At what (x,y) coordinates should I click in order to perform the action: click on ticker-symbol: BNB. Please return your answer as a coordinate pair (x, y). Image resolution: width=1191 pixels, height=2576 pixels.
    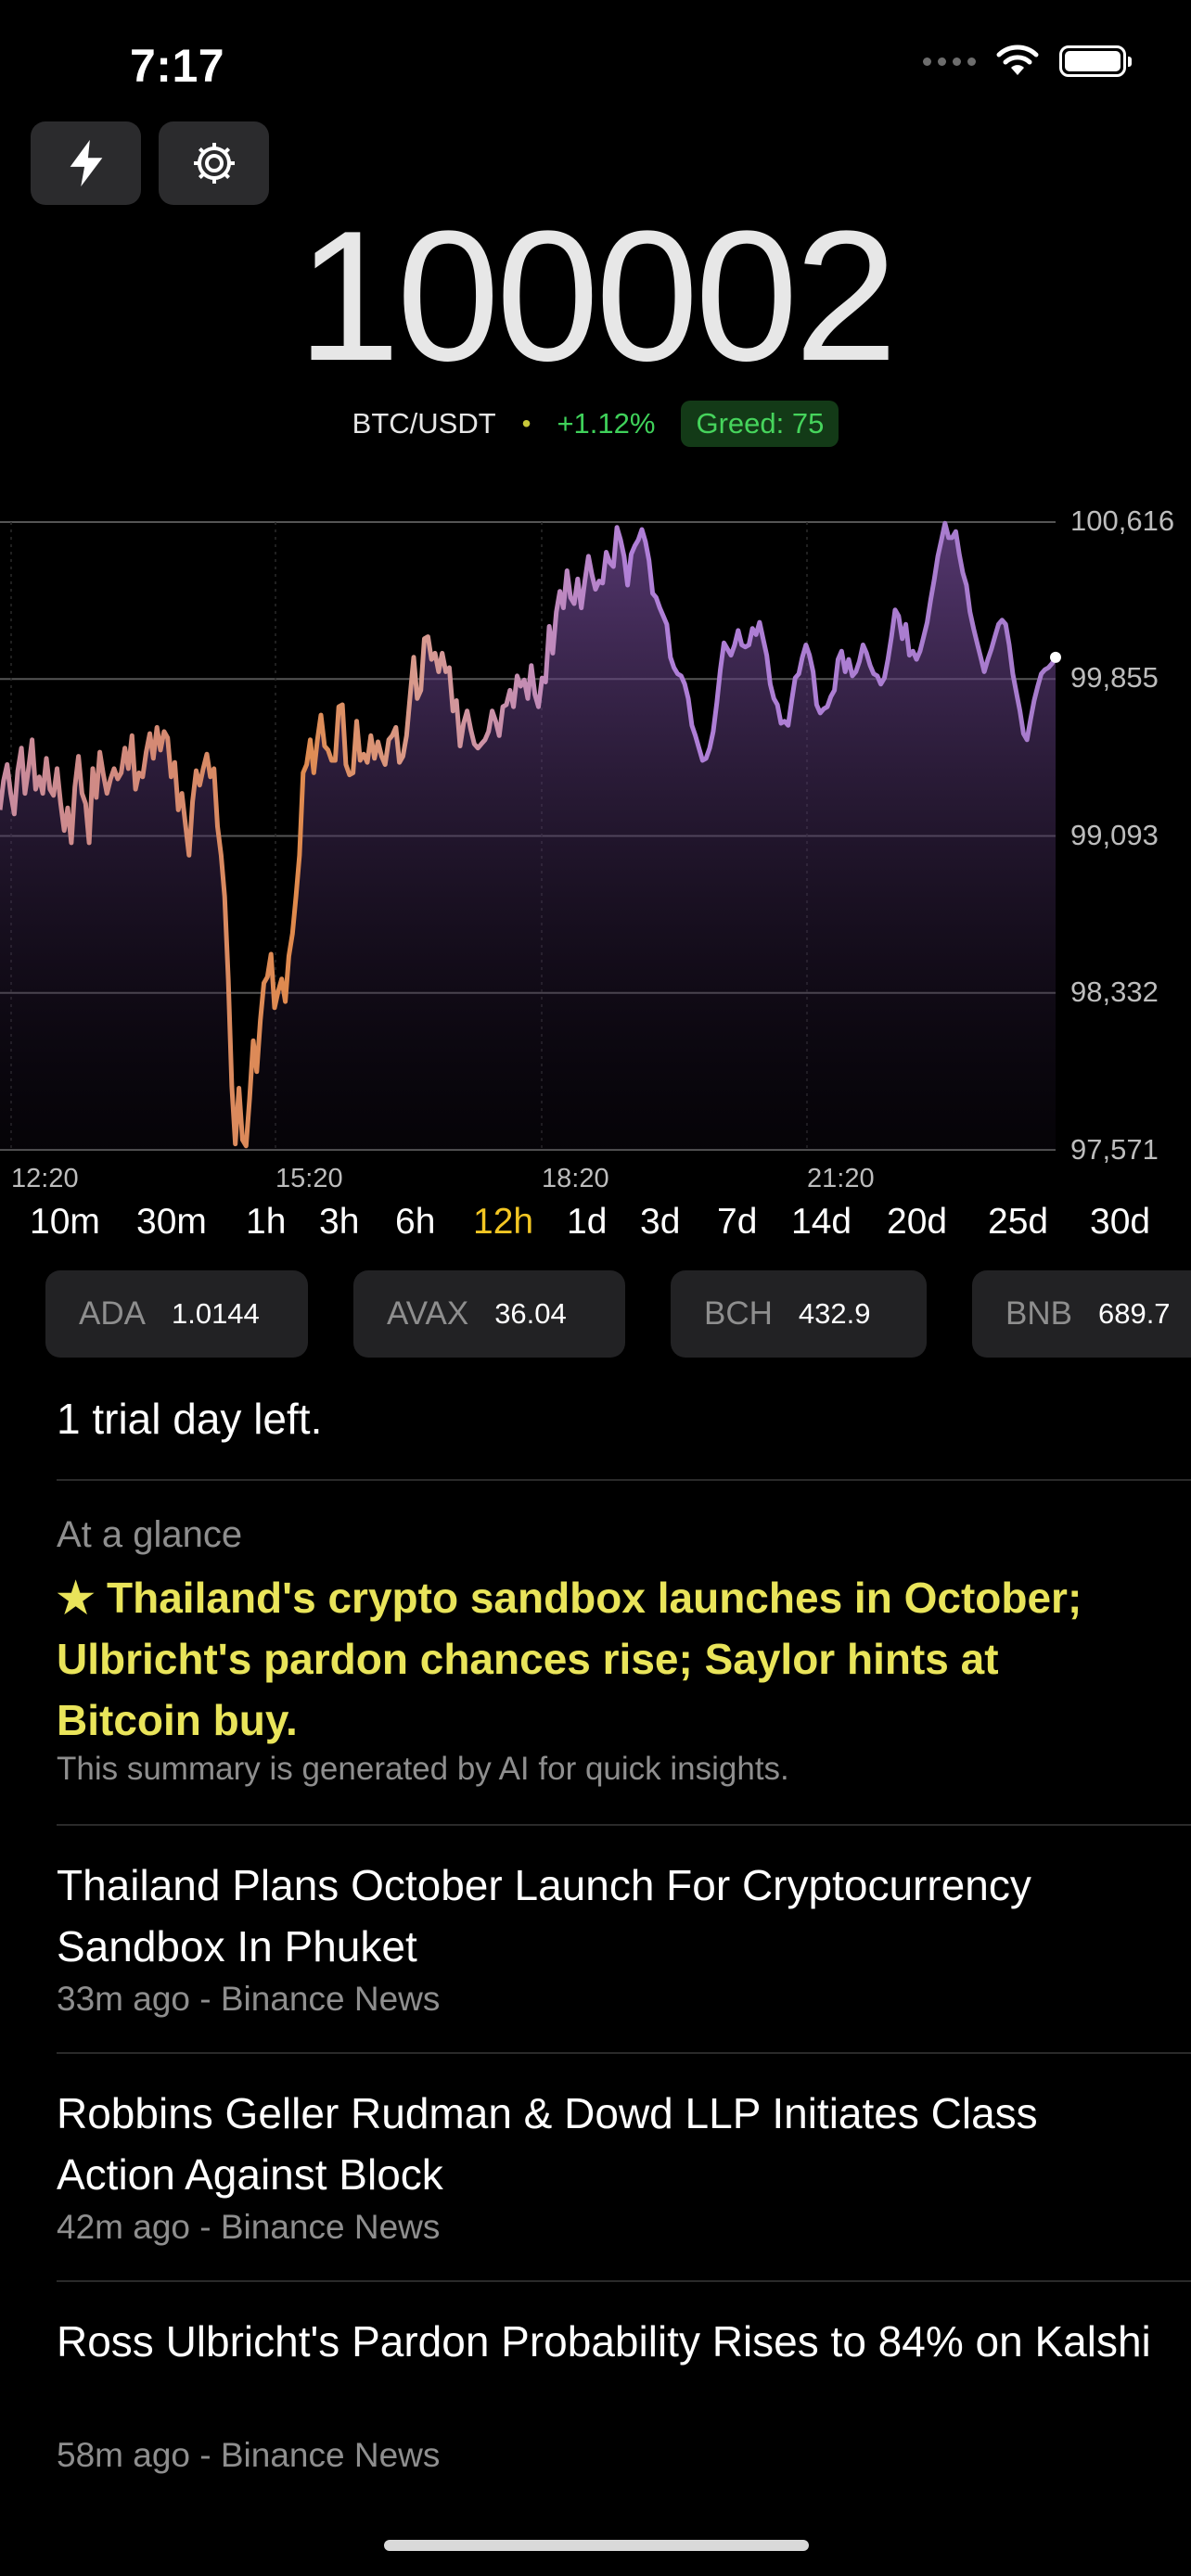
    Looking at the image, I should click on (1038, 1313).